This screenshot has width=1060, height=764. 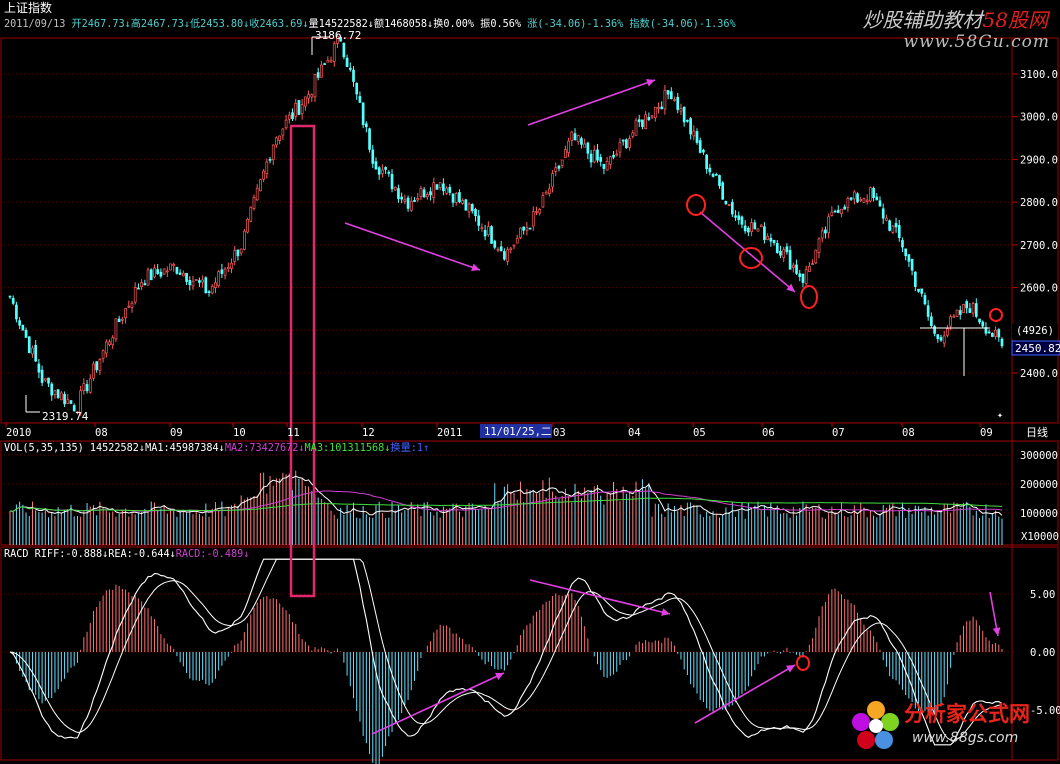 I want to click on time-axis-label: 08, so click(x=101, y=433).